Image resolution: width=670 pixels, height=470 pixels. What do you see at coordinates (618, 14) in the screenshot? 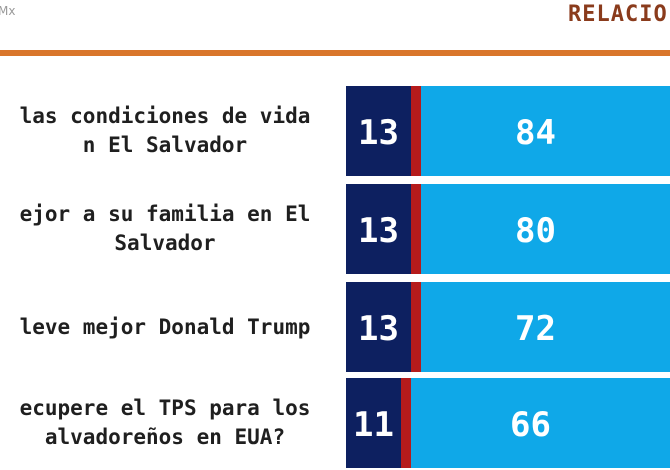
I see `page-title: RELACIO` at bounding box center [618, 14].